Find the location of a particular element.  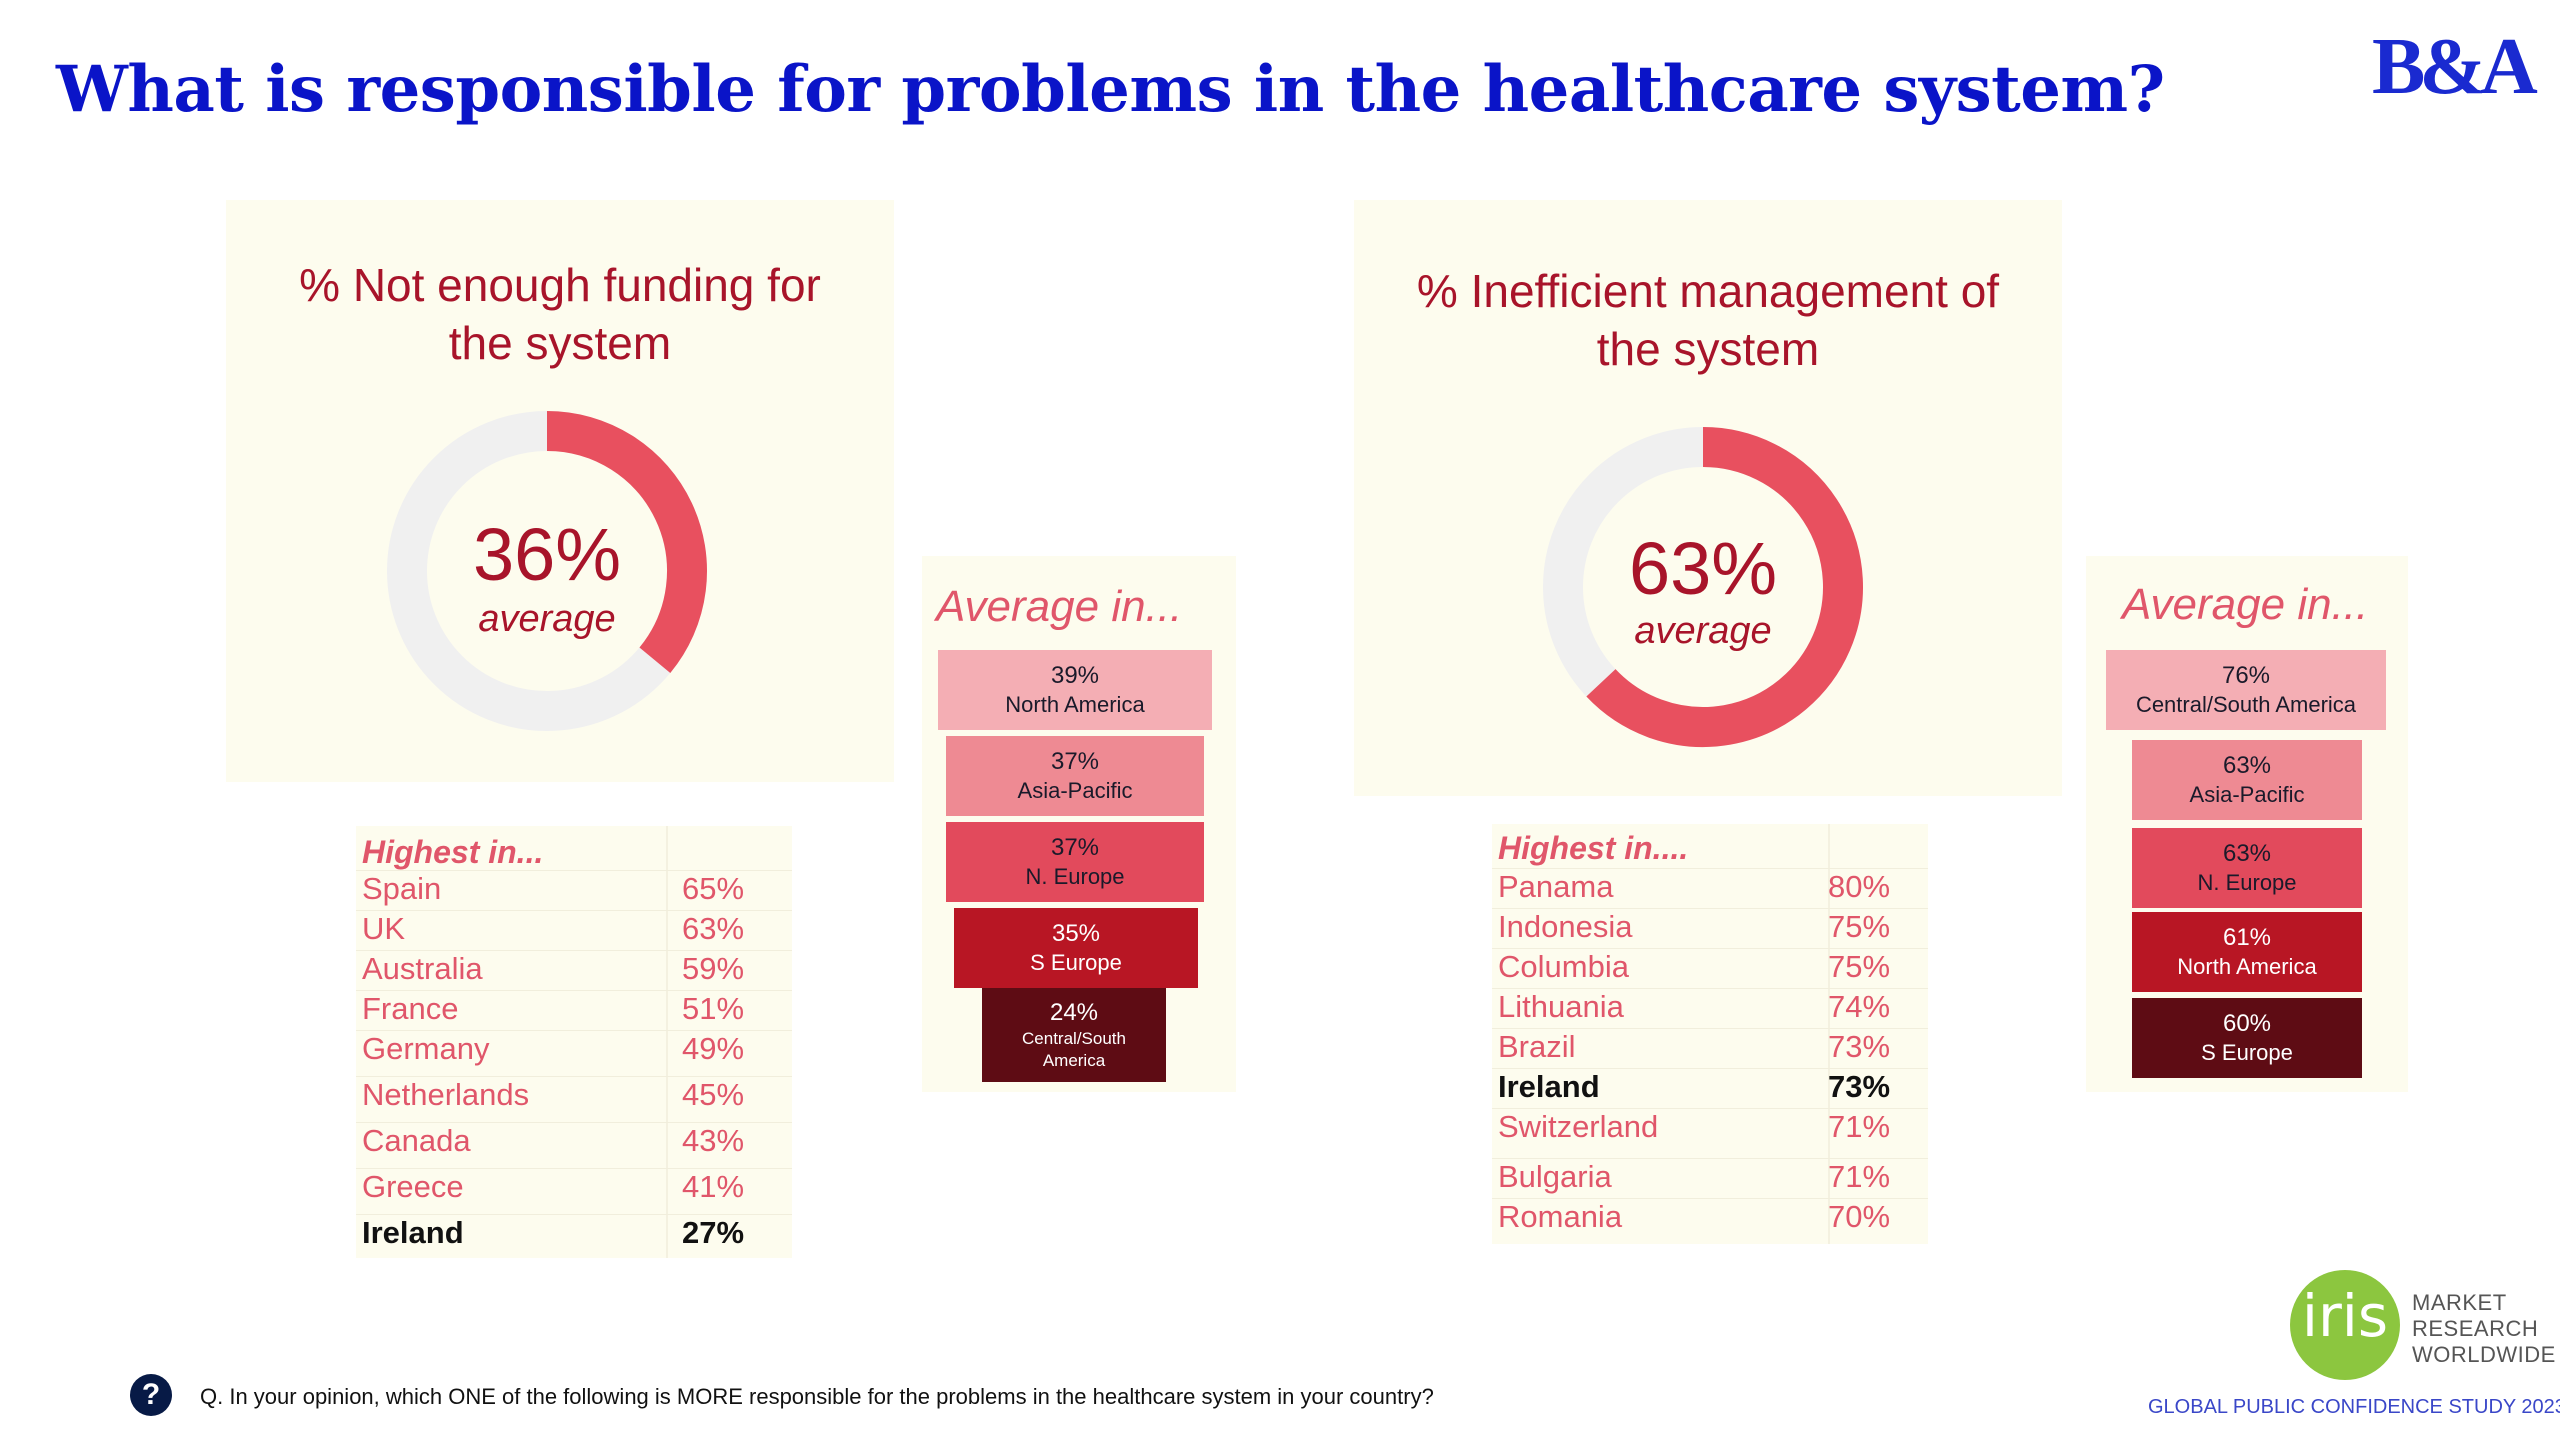

country-name: Brazil is located at coordinates (1537, 1046).